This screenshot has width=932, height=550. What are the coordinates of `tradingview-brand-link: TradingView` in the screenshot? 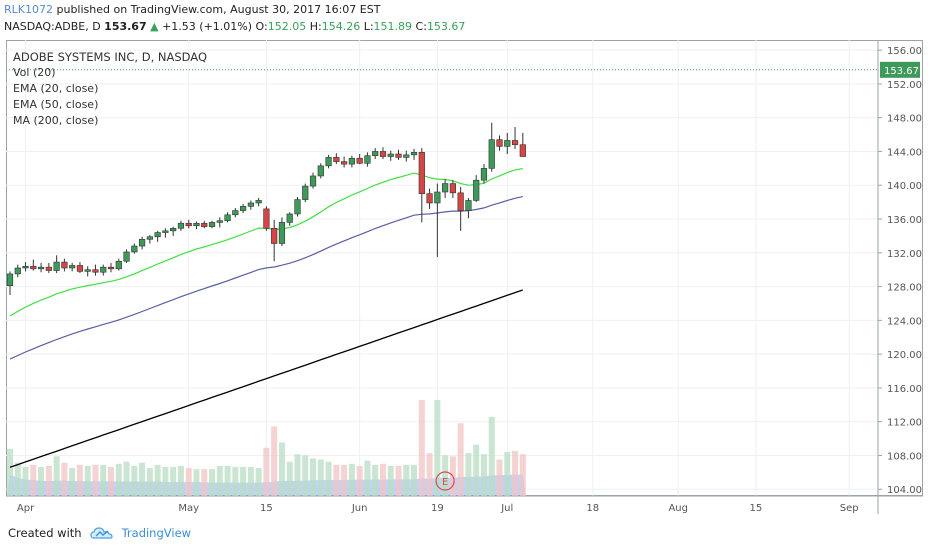 It's located at (156, 533).